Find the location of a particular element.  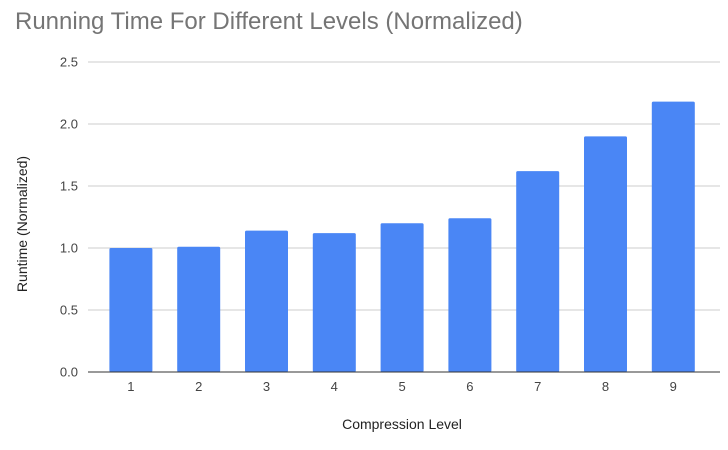

y-tick-label: 1.5 is located at coordinates (69, 186).